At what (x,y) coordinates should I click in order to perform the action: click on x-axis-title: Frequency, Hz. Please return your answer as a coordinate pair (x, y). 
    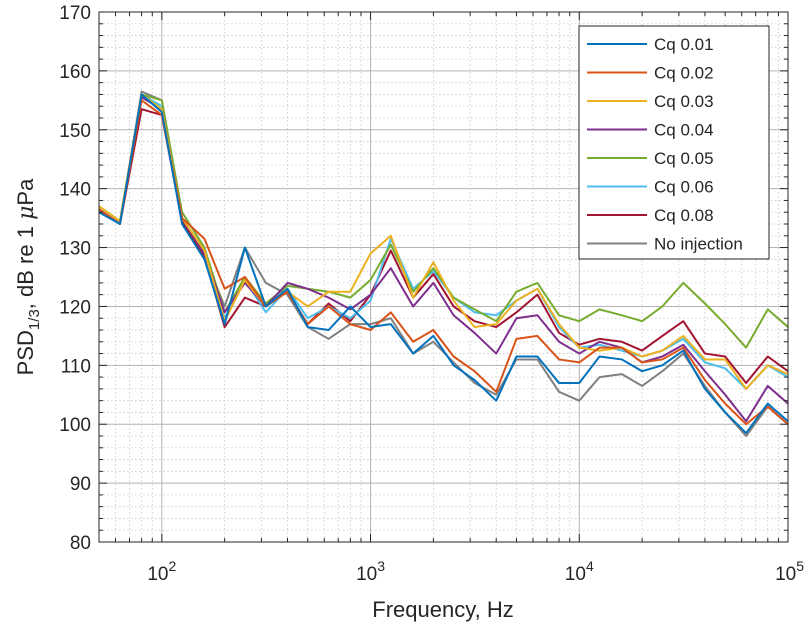
    Looking at the image, I should click on (442, 609).